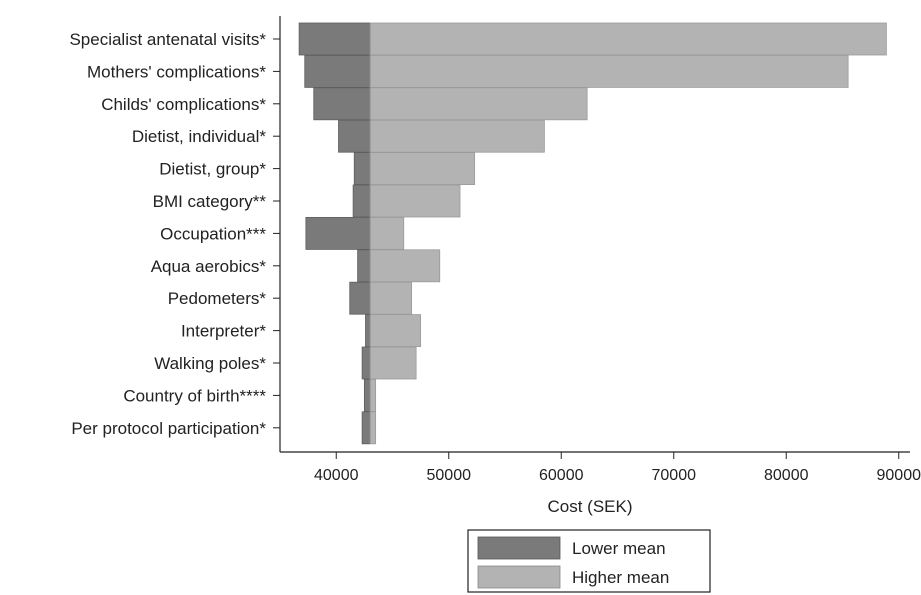 The height and width of the screenshot is (595, 921). I want to click on x-tick-label-50000: 50000, so click(449, 475).